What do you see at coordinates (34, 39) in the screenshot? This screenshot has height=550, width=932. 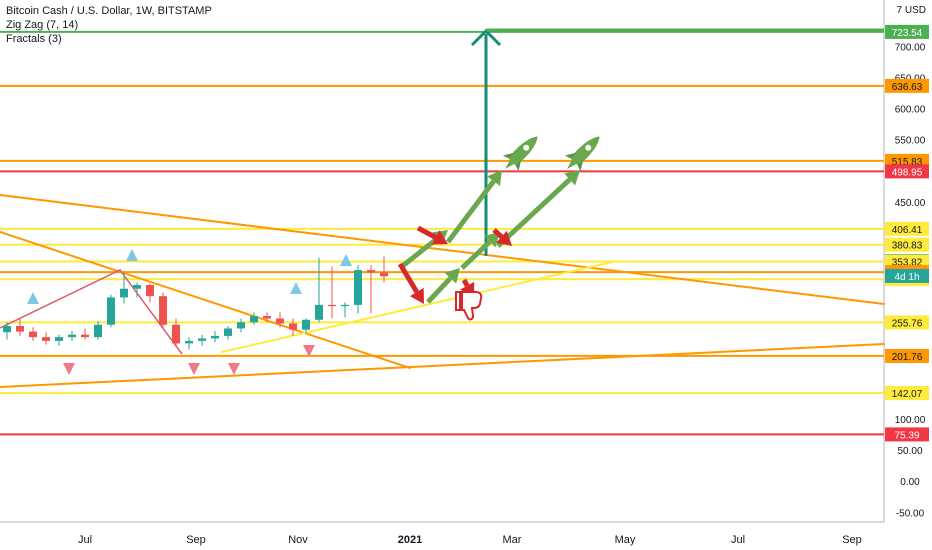 I see `fractals-indicator-label: Fractals (3)` at bounding box center [34, 39].